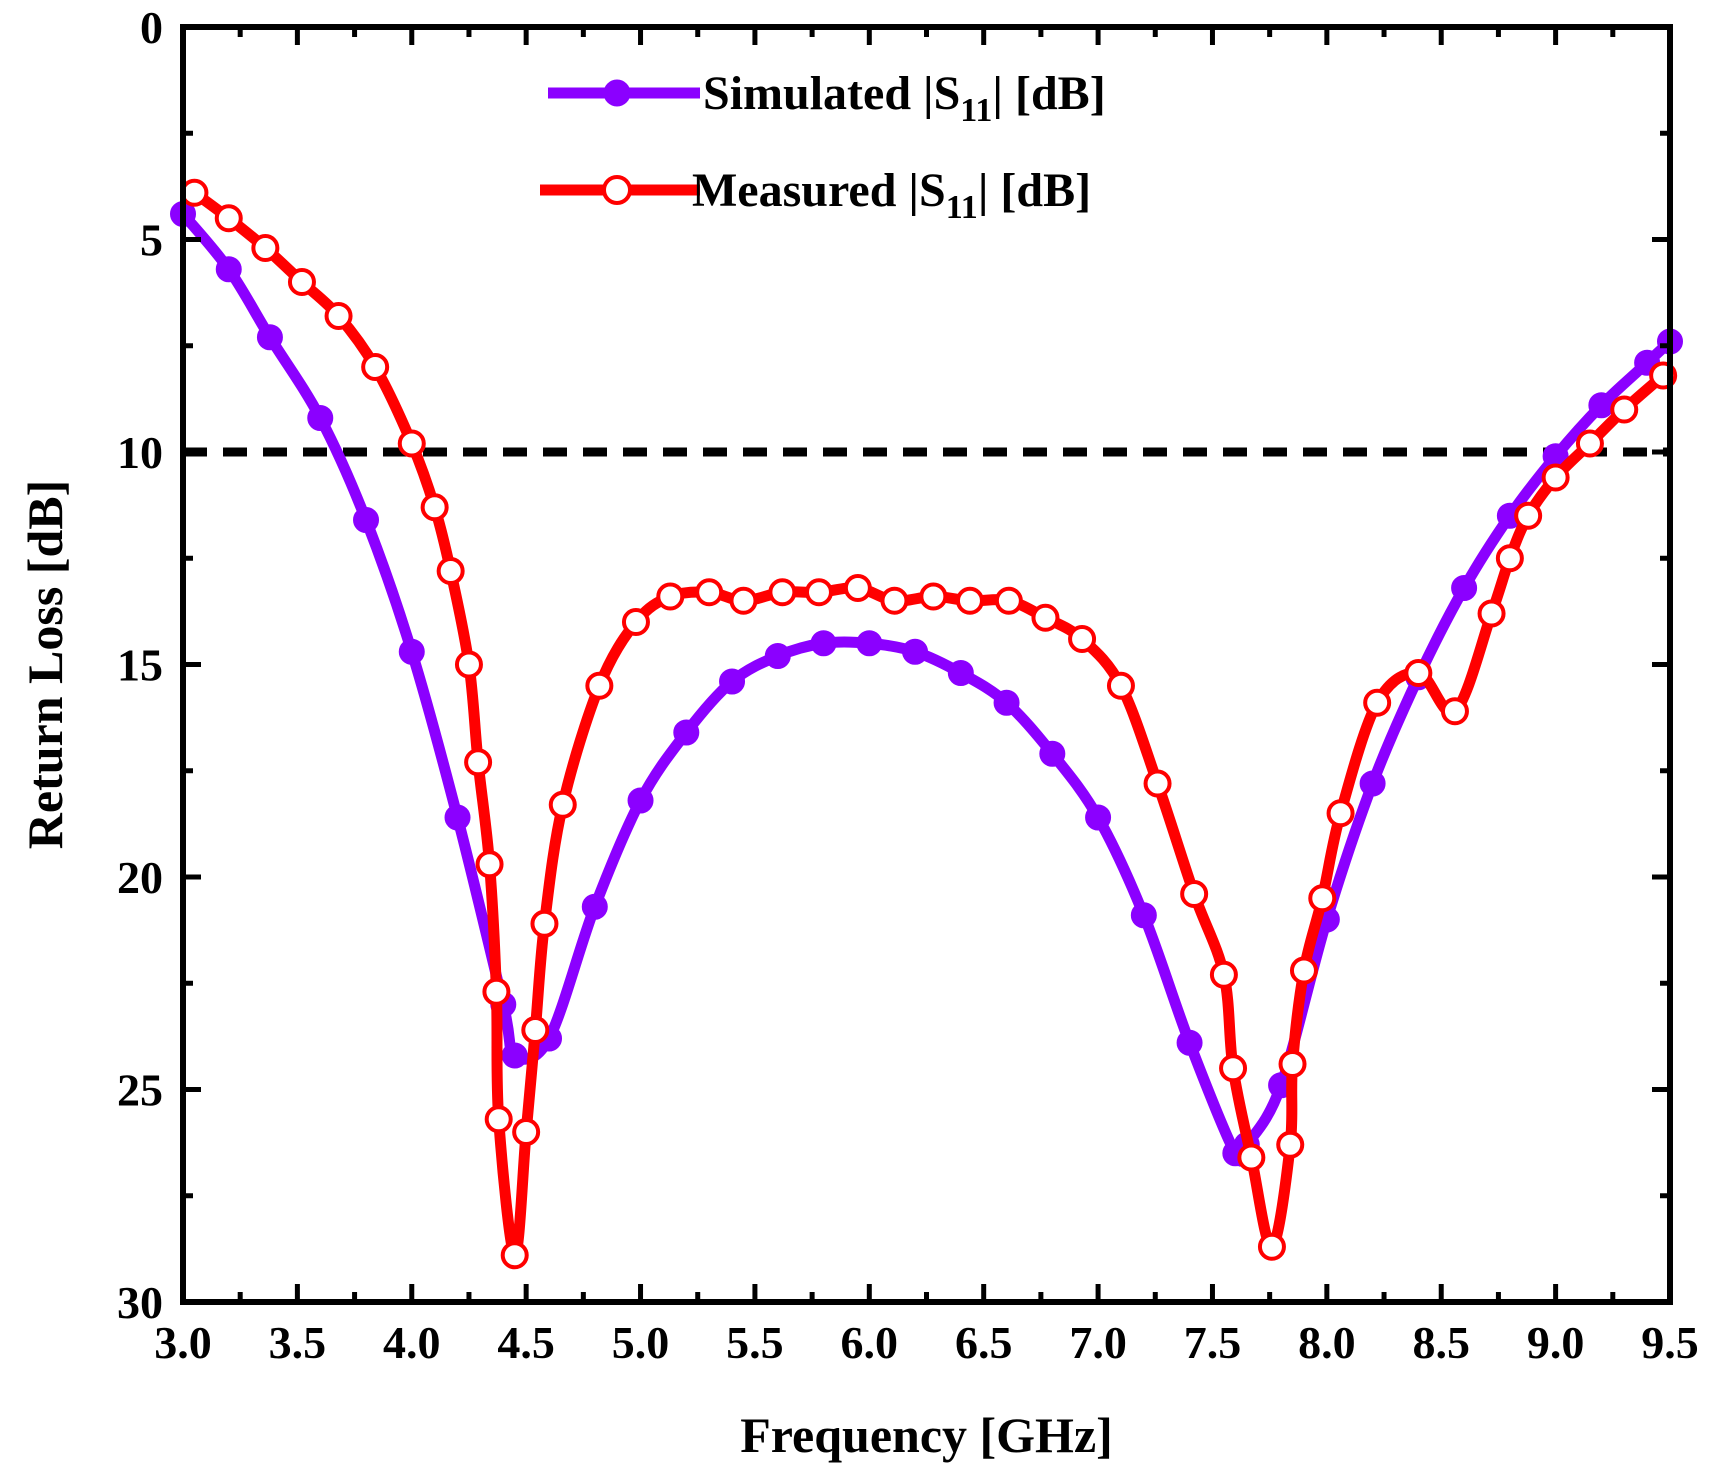 This screenshot has height=1469, width=1710. What do you see at coordinates (819, 190) in the screenshot?
I see `legend-label-main: Measured |S` at bounding box center [819, 190].